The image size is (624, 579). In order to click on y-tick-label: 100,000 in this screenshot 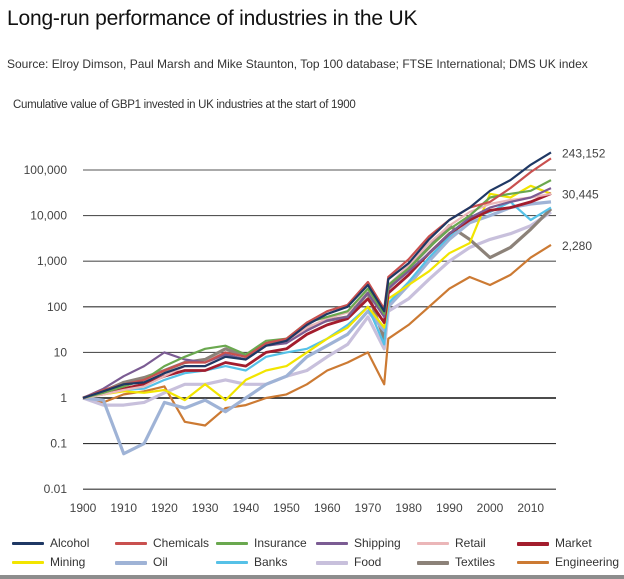, I will do `click(46, 170)`.